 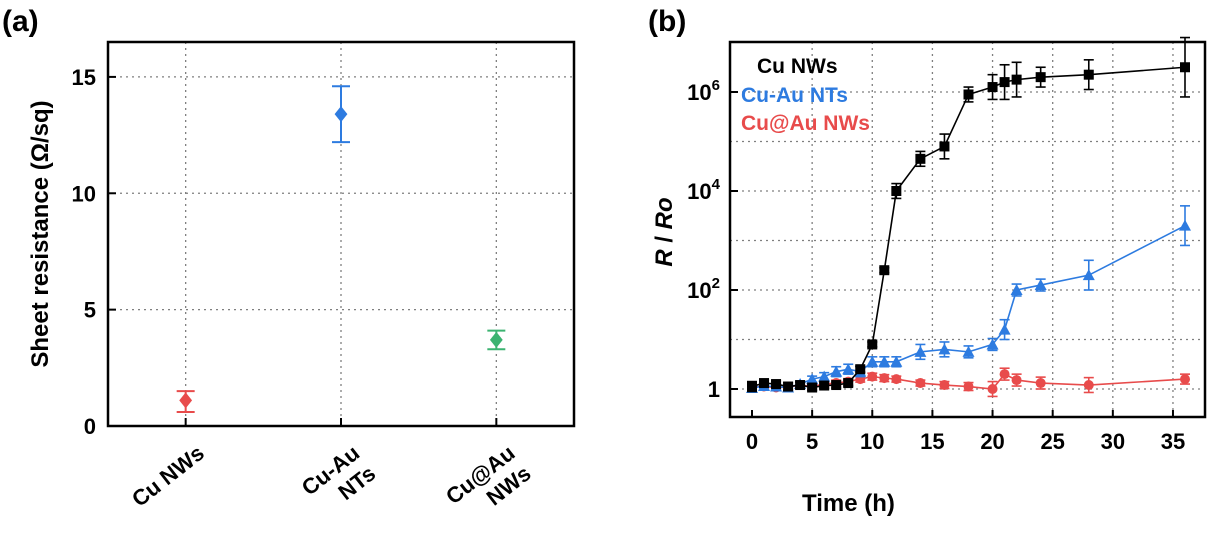 What do you see at coordinates (712, 239) in the screenshot?
I see `panel-b-y-ticks: 1 10² 10⁴ 10⁶` at bounding box center [712, 239].